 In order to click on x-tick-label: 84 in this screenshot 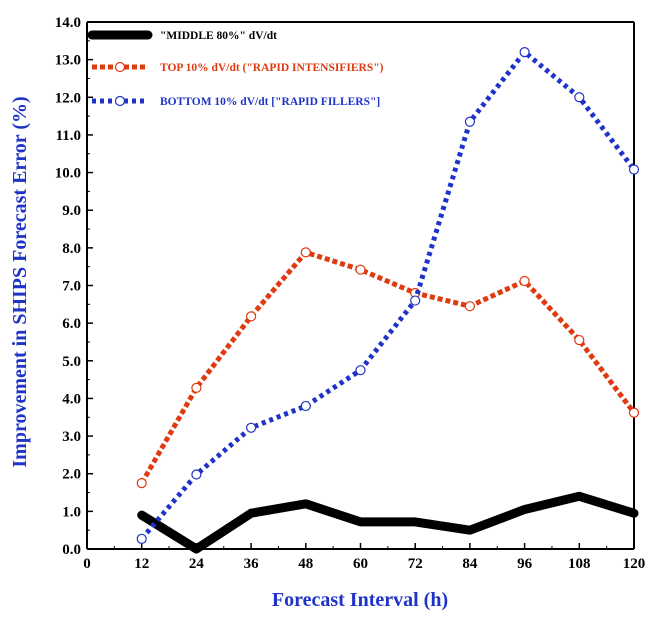, I will do `click(470, 564)`.